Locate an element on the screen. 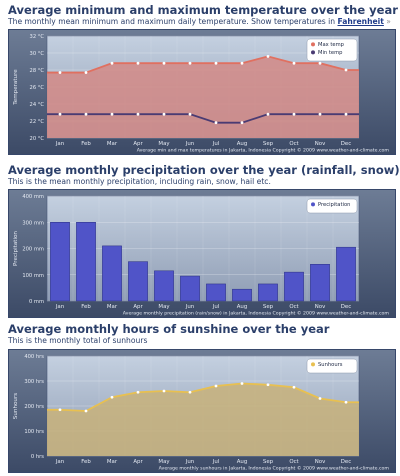 This screenshot has height=476, width=400. y-tick-label: 28 °C is located at coordinates (37, 71).